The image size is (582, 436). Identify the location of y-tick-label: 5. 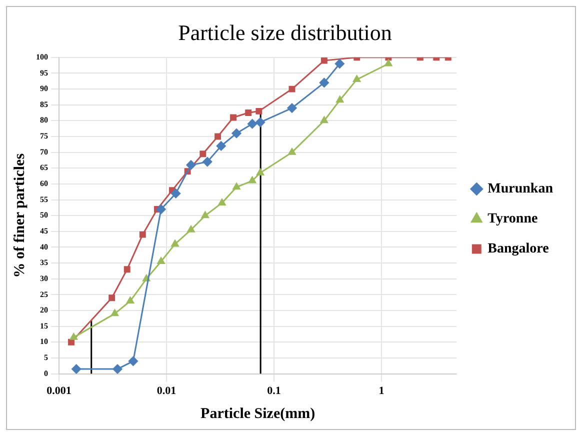
(46, 357).